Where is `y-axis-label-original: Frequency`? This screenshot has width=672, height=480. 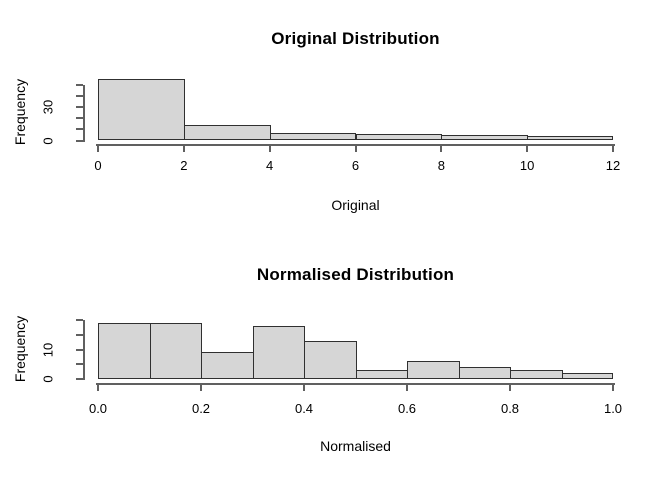 y-axis-label-original: Frequency is located at coordinates (20, 112).